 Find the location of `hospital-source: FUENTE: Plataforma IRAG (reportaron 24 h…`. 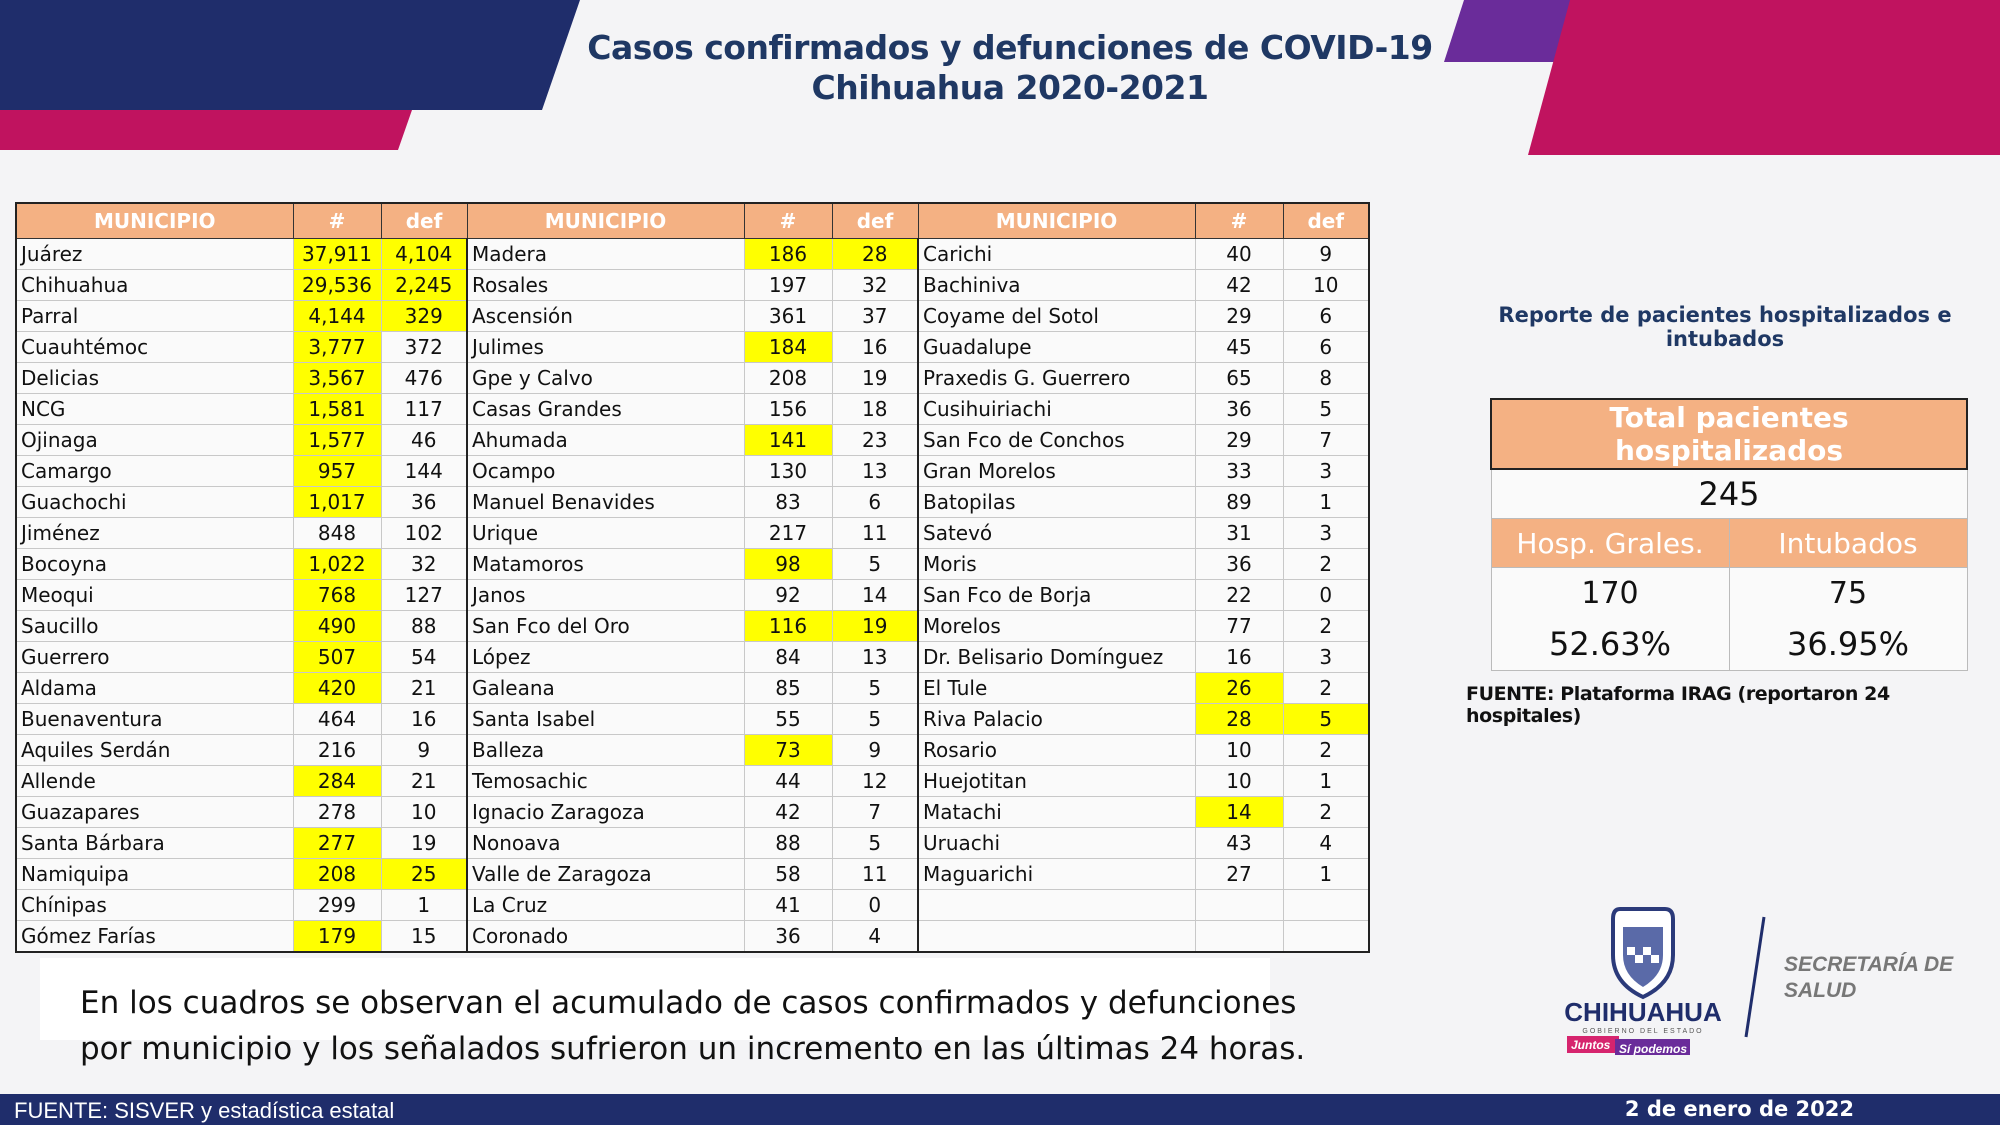

hospital-source: FUENTE: Plataforma IRAG (reportaron 24 h… is located at coordinates (1678, 705).